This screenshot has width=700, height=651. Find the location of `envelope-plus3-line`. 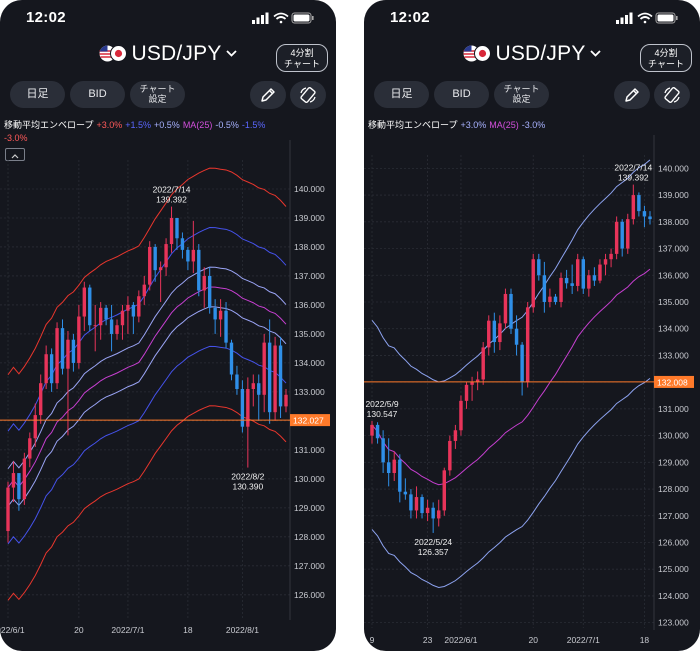

envelope-plus3-line is located at coordinates (511, 271).